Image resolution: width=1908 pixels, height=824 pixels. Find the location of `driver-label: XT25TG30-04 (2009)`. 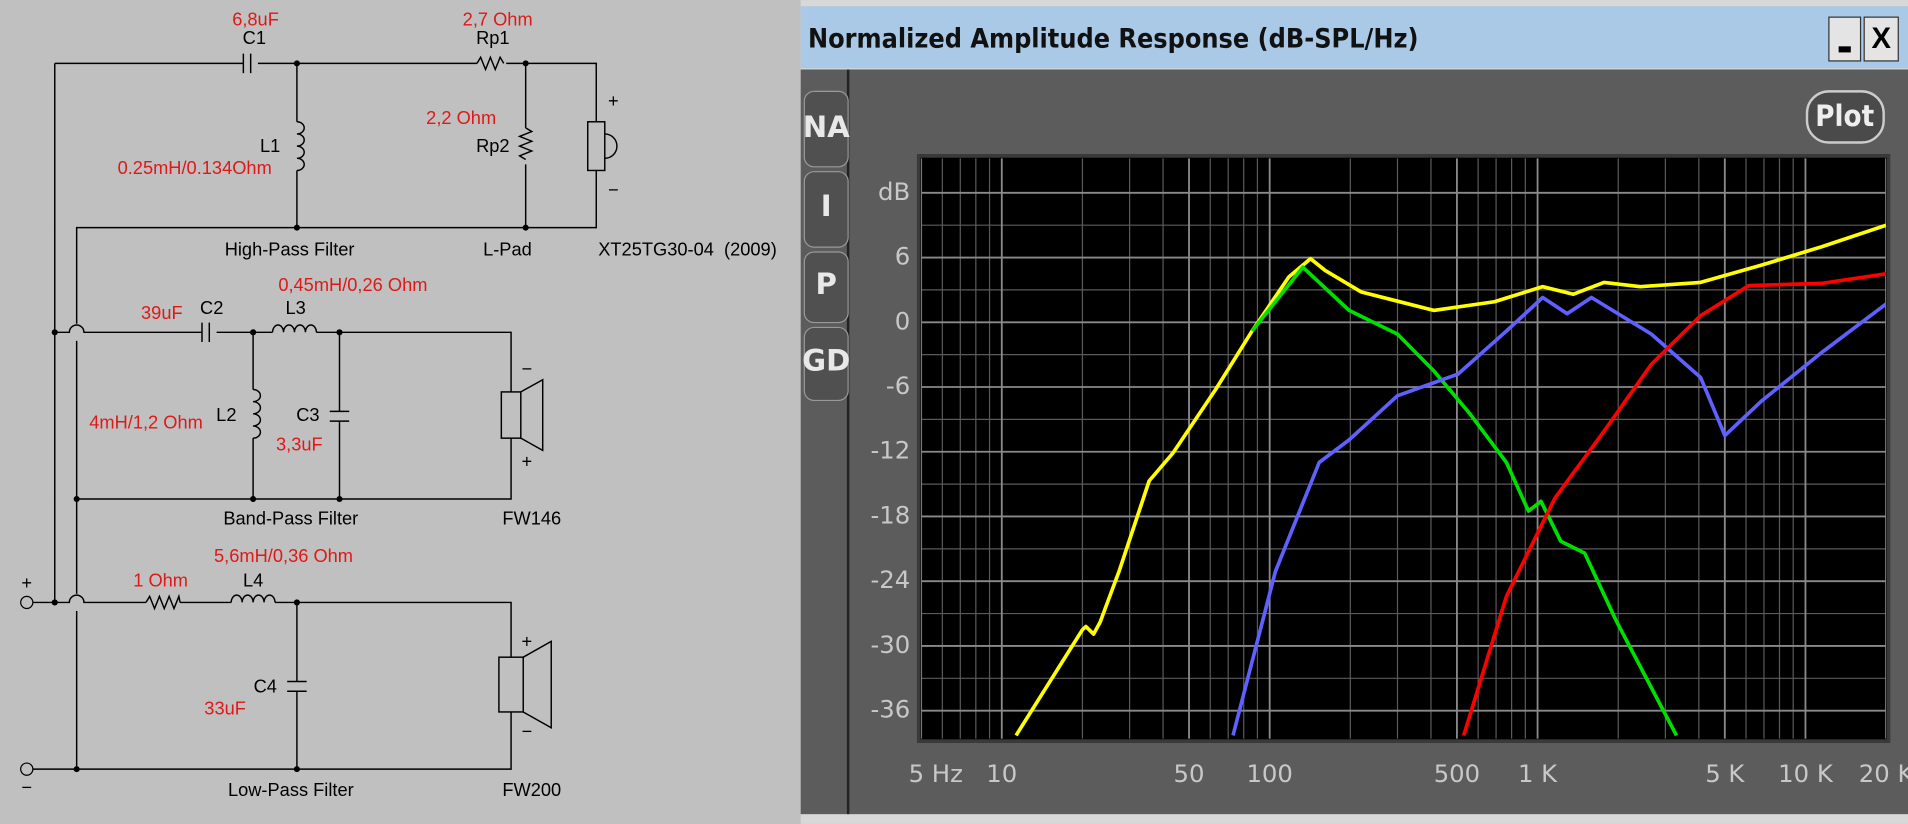

driver-label: XT25TG30-04 (2009) is located at coordinates (687, 249).